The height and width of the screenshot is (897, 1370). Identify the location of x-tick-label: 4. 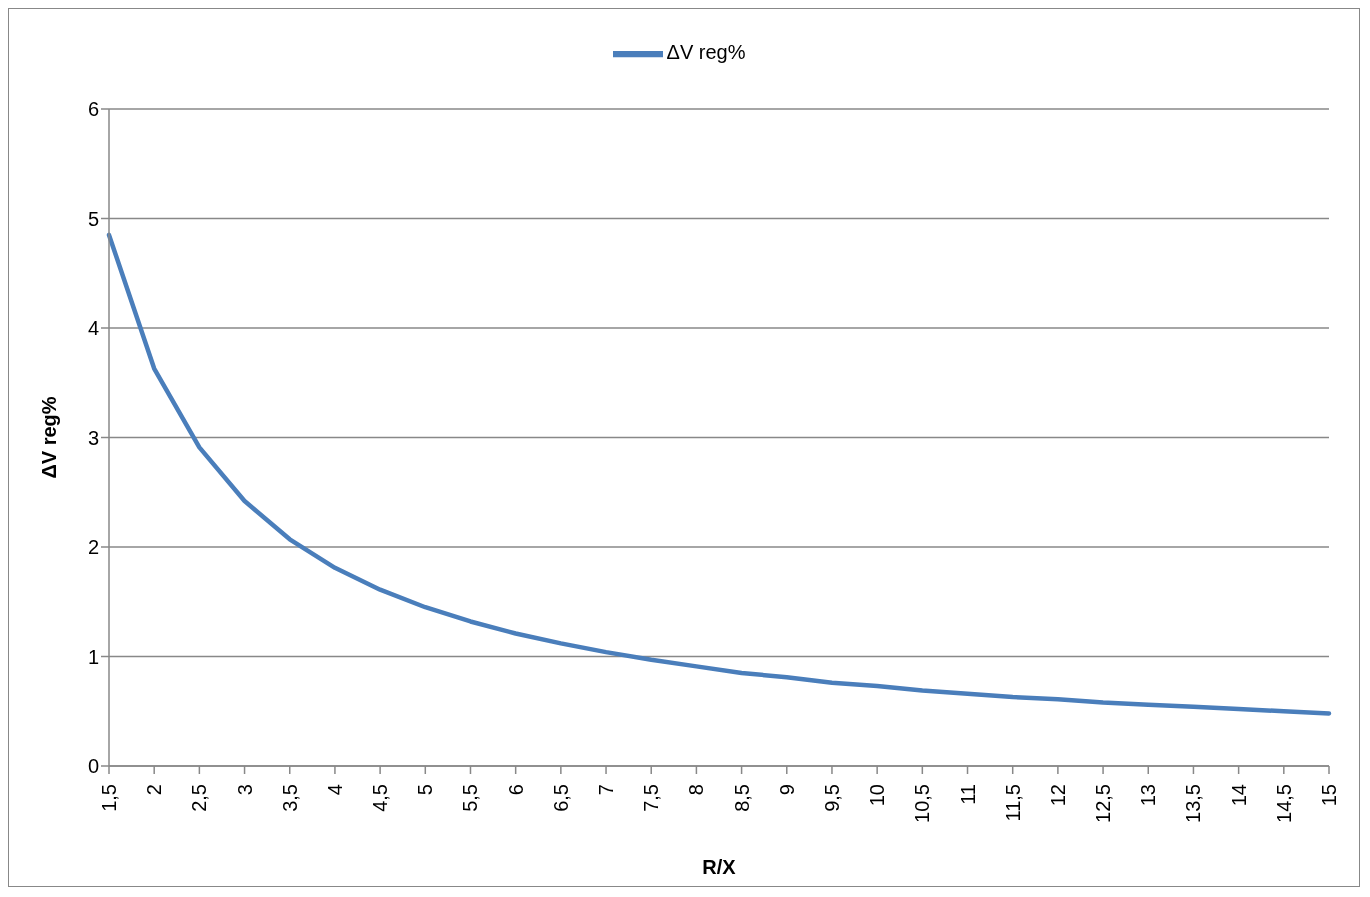
(334, 790).